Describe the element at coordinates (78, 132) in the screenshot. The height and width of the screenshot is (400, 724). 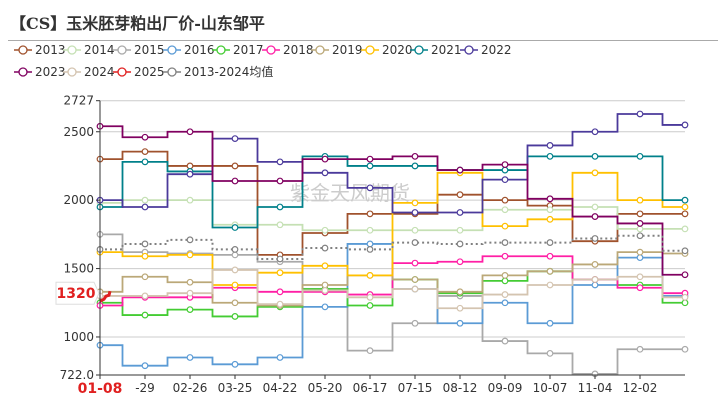
I see `y-tick-label: 2500` at that location.